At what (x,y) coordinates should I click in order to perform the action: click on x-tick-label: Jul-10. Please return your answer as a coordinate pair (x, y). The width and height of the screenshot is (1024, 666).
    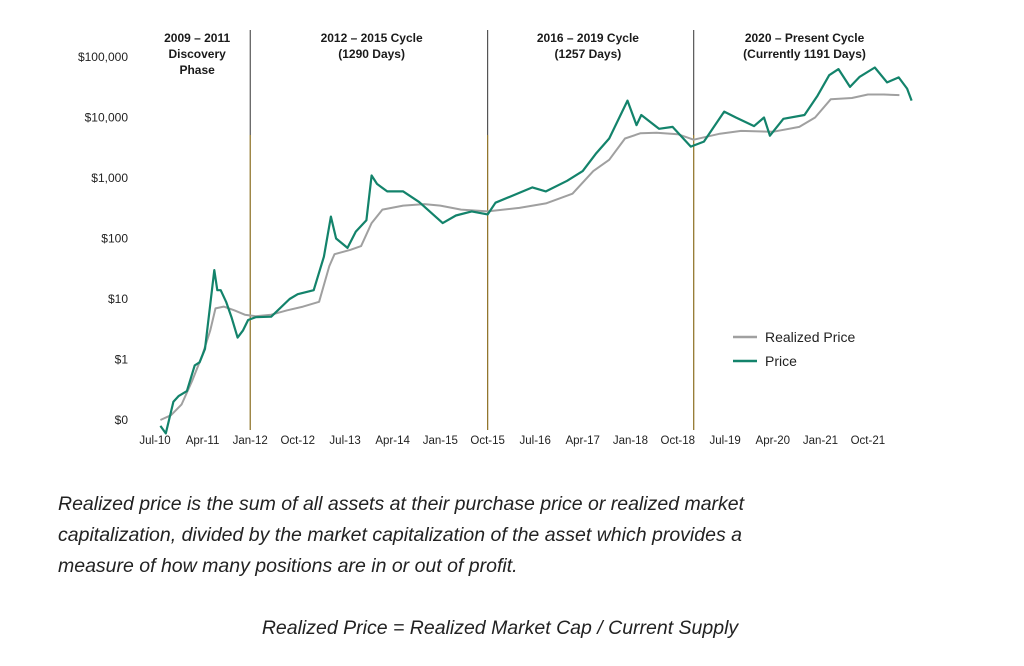
    Looking at the image, I should click on (154, 441).